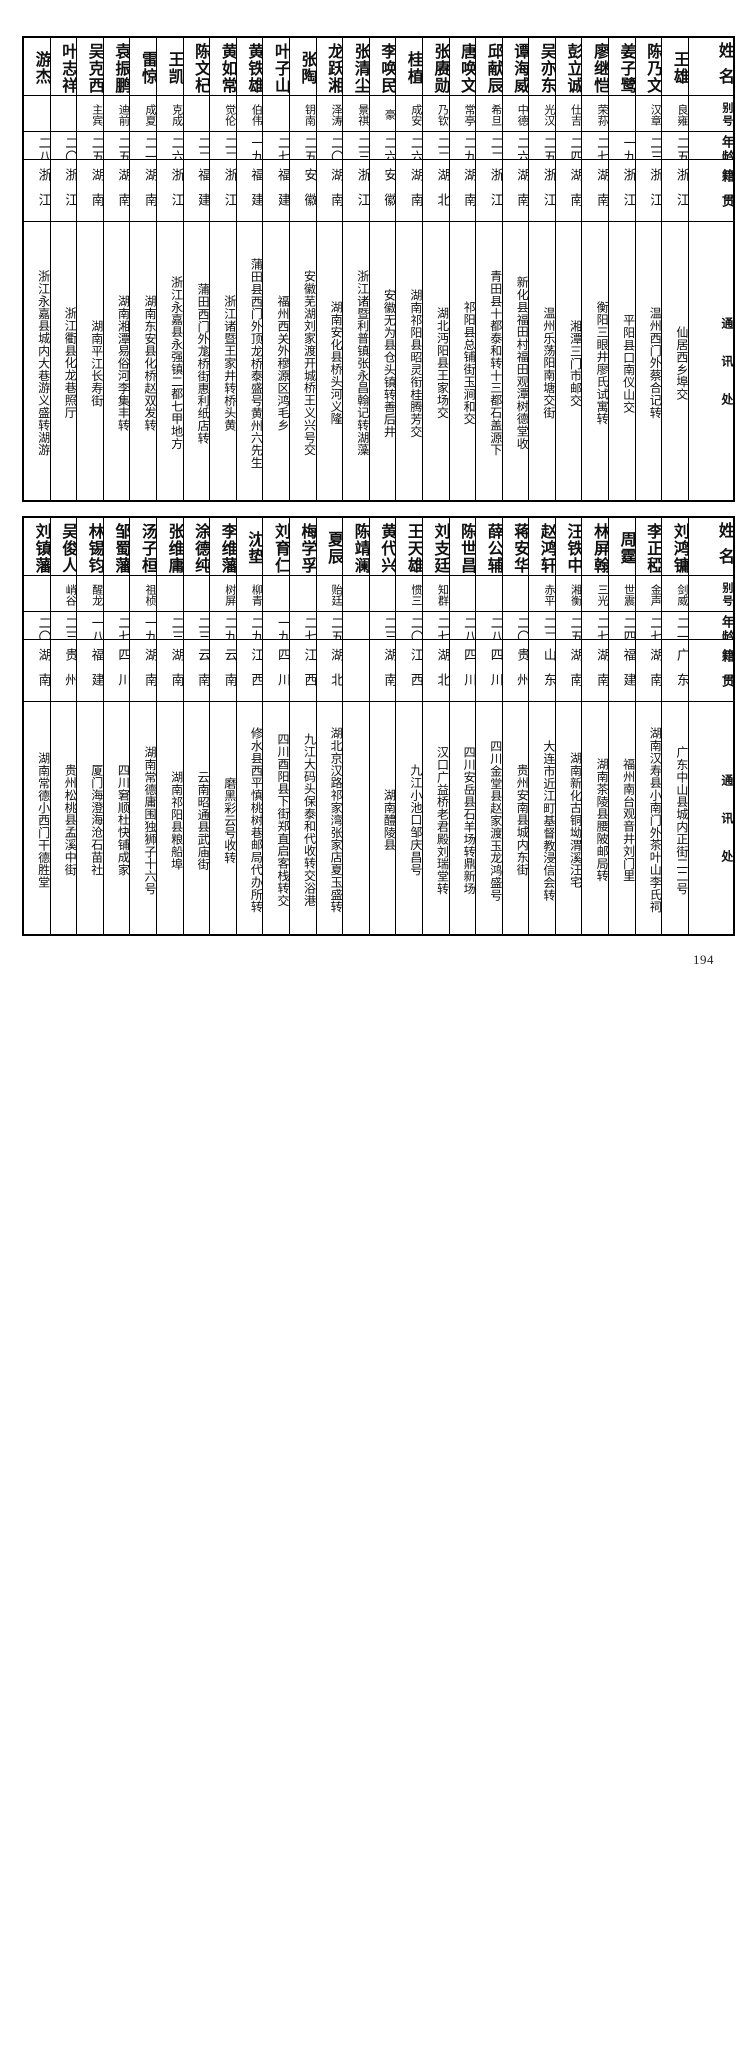 The height and width of the screenshot is (2048, 736). What do you see at coordinates (711, 361) in the screenshot?
I see `row-header-address: 通讯处` at bounding box center [711, 361].